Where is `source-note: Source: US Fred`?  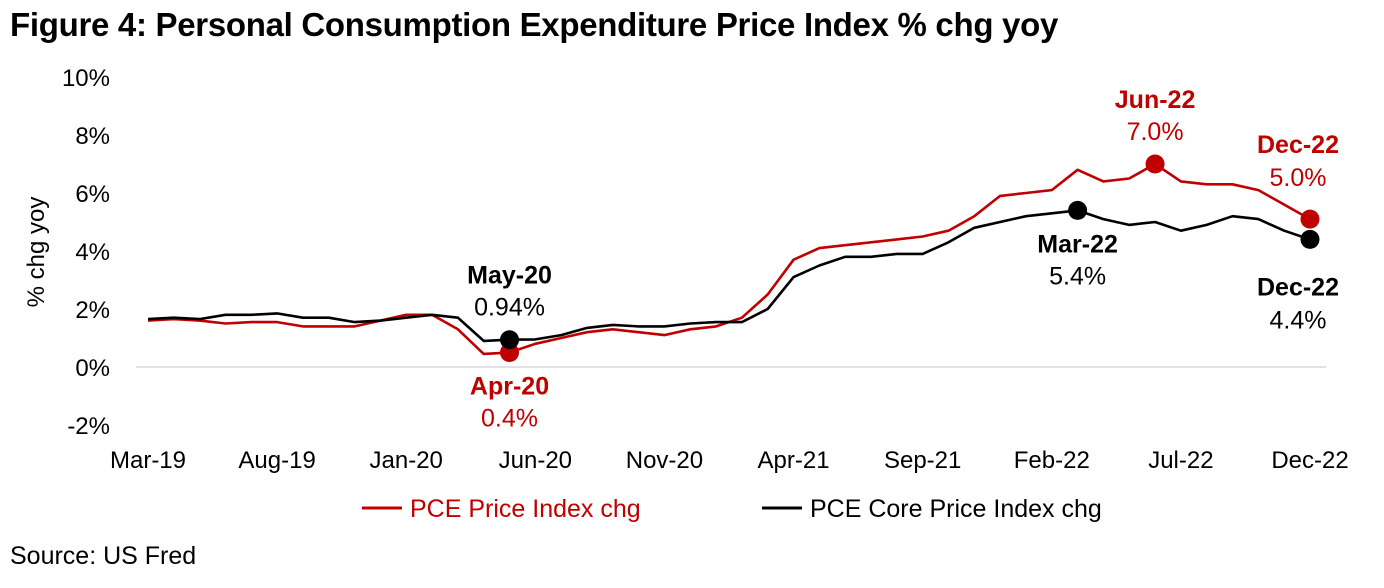 source-note: Source: US Fred is located at coordinates (103, 556).